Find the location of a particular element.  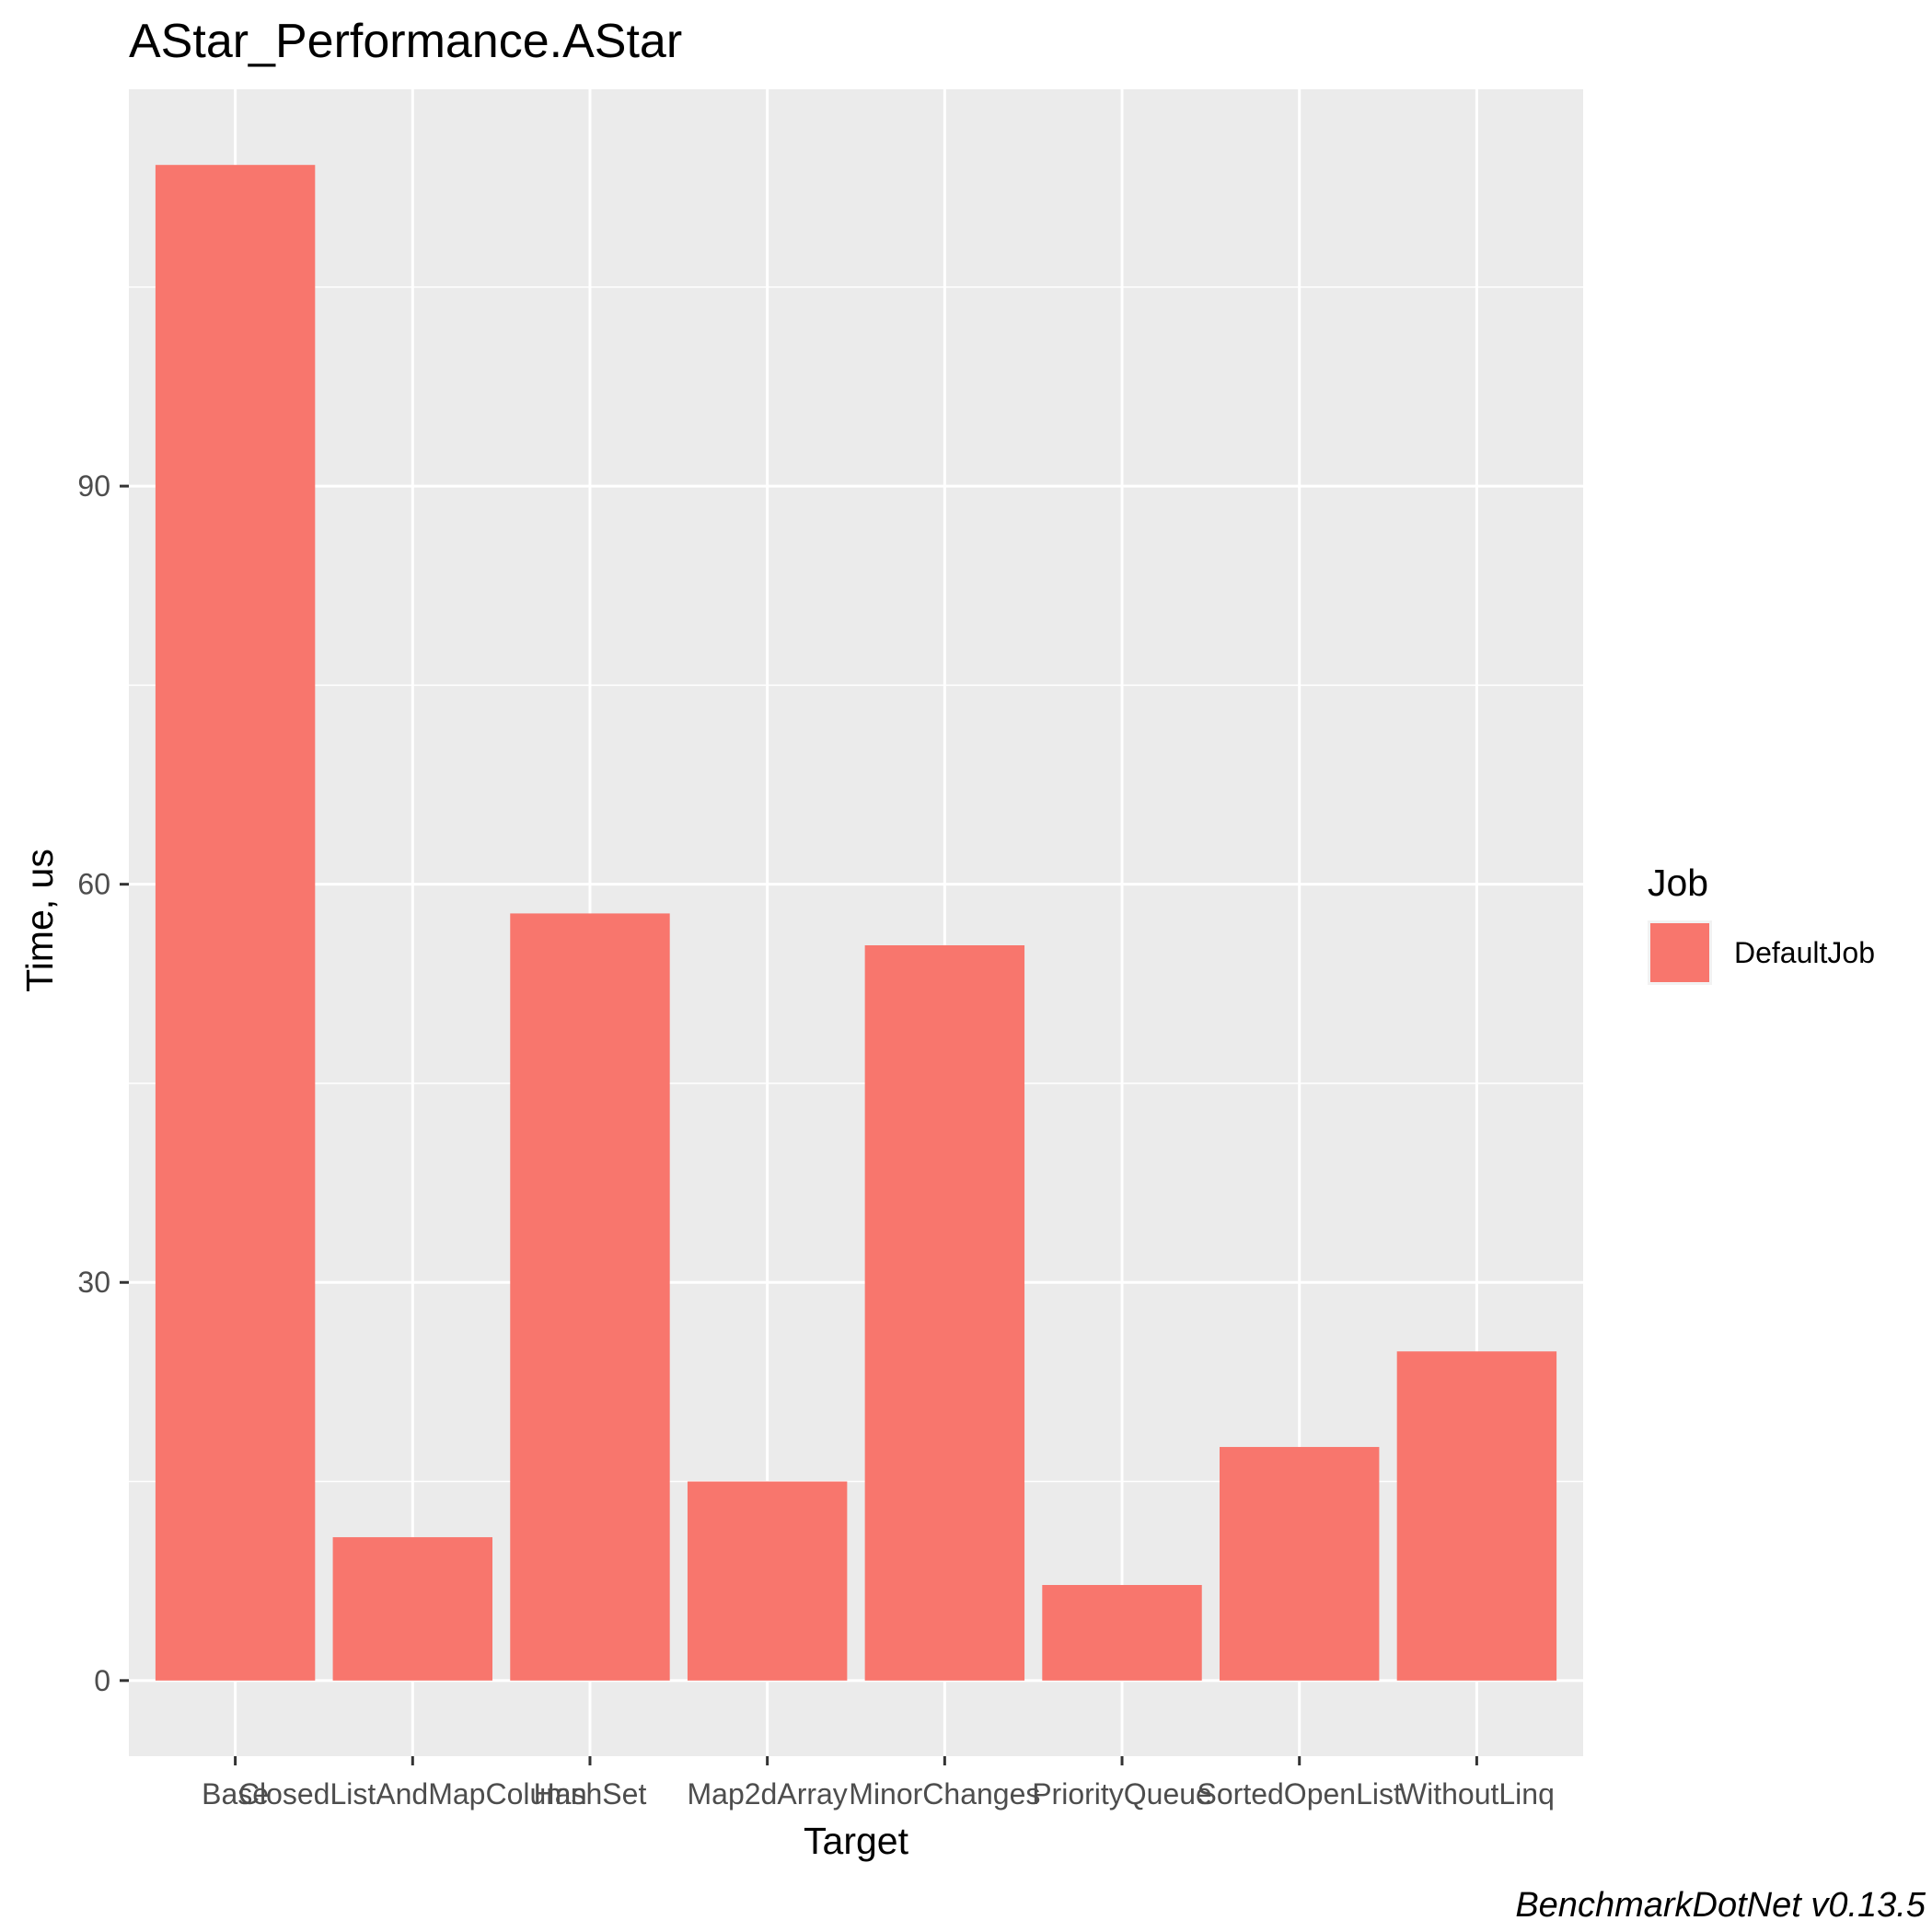

bar-Base is located at coordinates (236, 923).